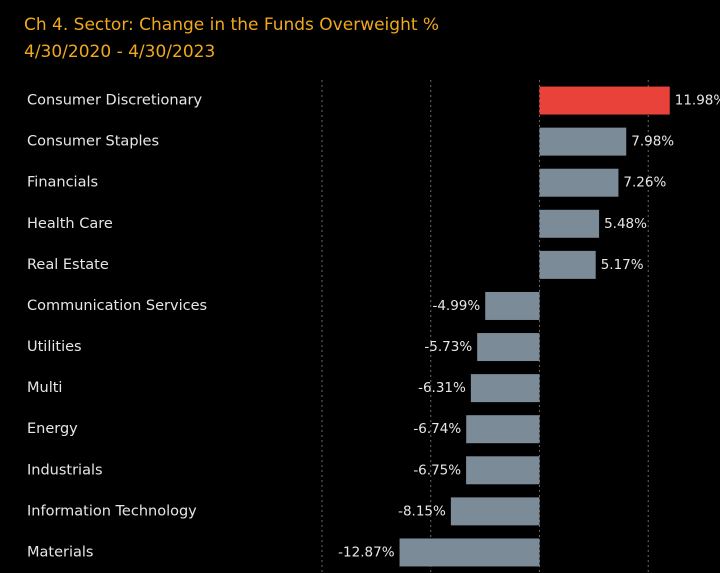 Image resolution: width=720 pixels, height=573 pixels. What do you see at coordinates (114, 101) in the screenshot?
I see `category-label: Consumer Discretionary` at bounding box center [114, 101].